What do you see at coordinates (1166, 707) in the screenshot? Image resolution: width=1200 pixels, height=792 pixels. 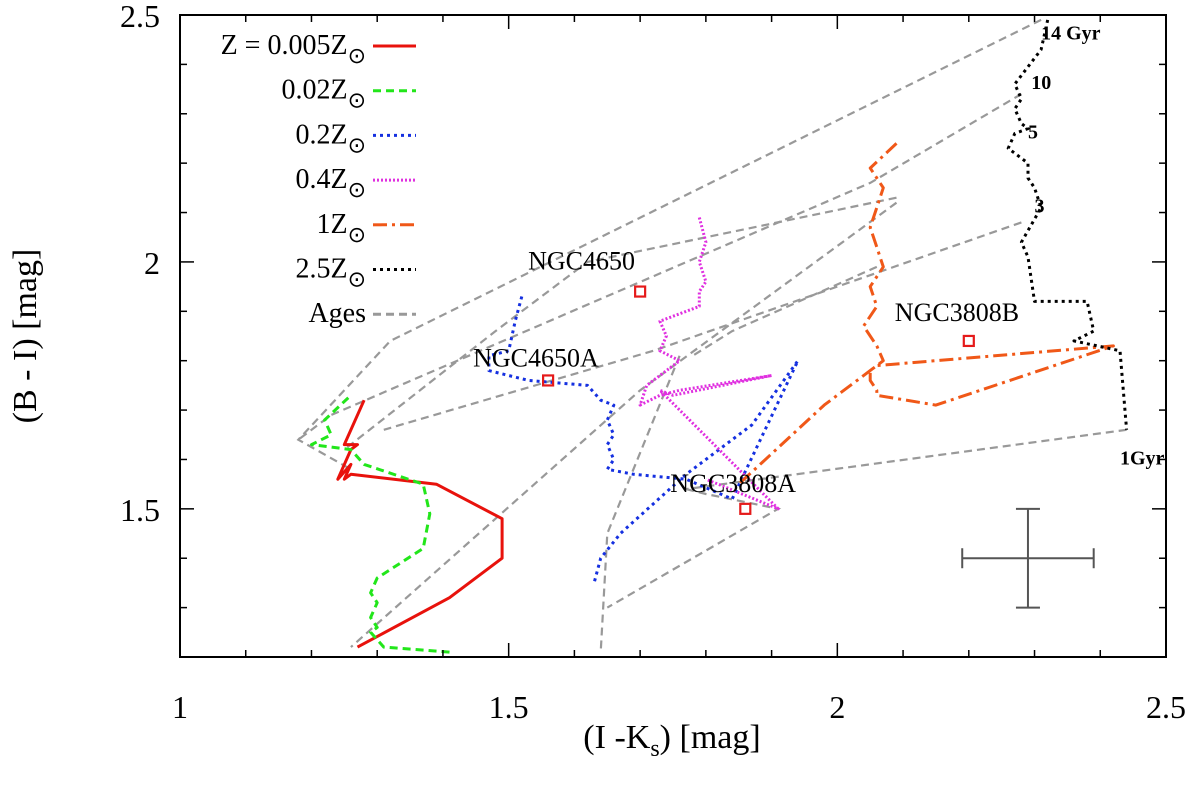 I see `x-tick-label: 2.5` at bounding box center [1166, 707].